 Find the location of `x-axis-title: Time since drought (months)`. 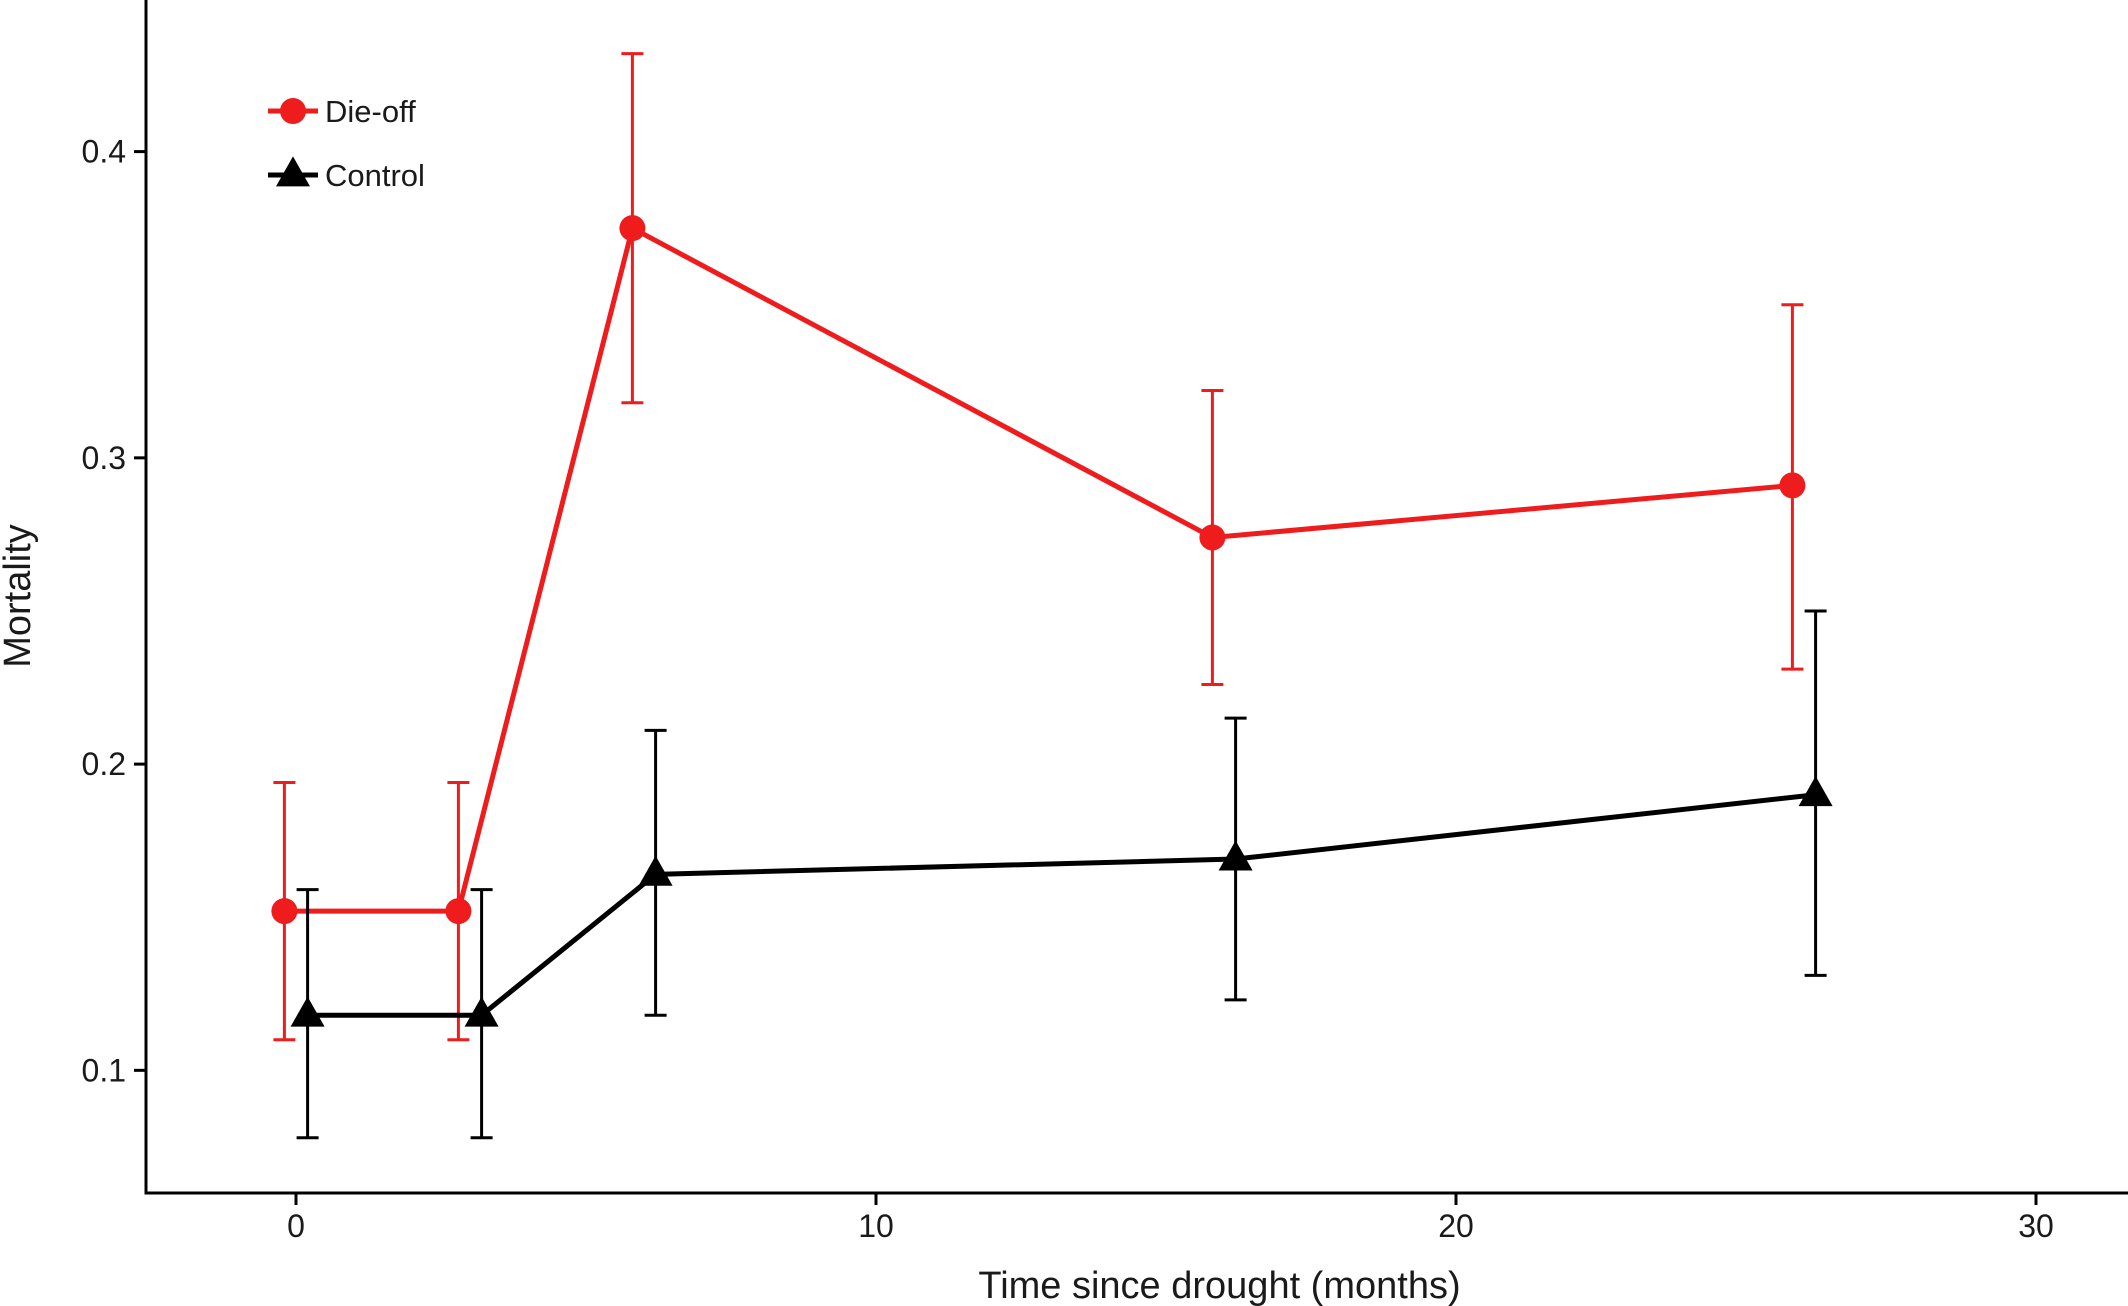

x-axis-title: Time since drought (months) is located at coordinates (1219, 1285).